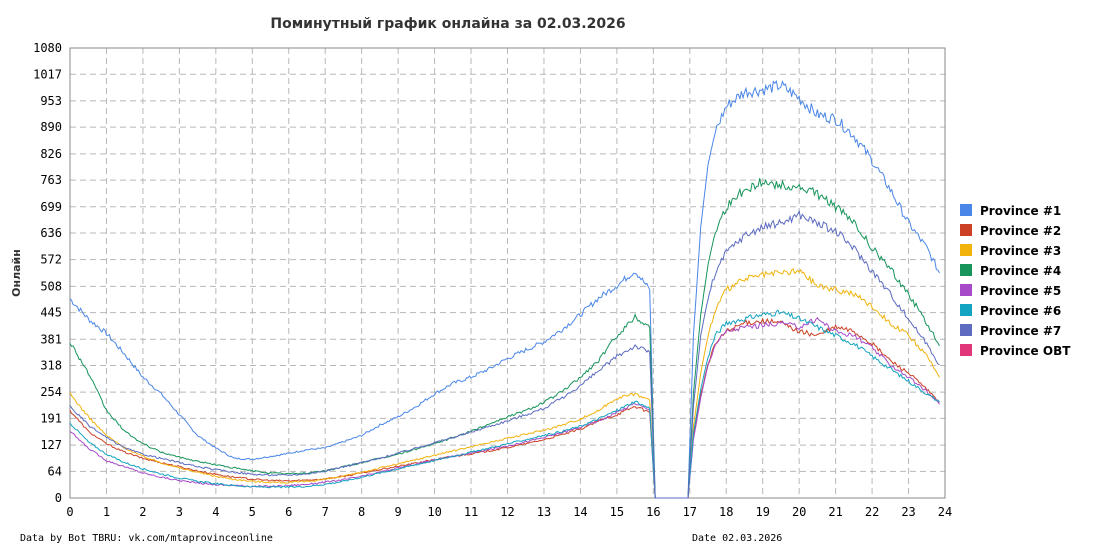 This screenshot has width=1095, height=550. I want to click on x-tick-label: 19, so click(762, 512).